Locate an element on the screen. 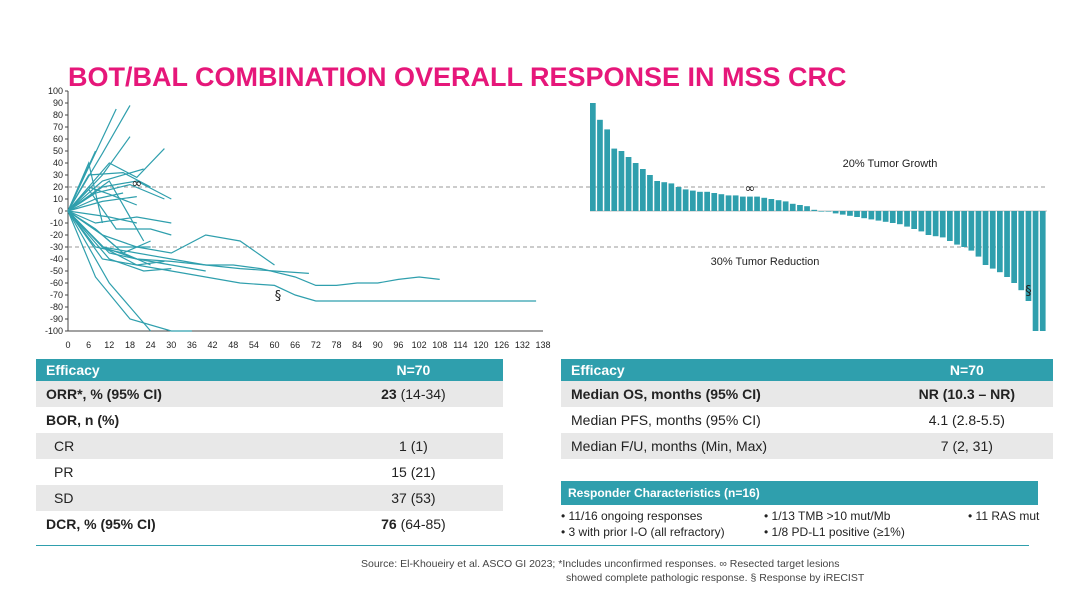  row-label: Median F/U, months (Min, Max) is located at coordinates (721, 446).